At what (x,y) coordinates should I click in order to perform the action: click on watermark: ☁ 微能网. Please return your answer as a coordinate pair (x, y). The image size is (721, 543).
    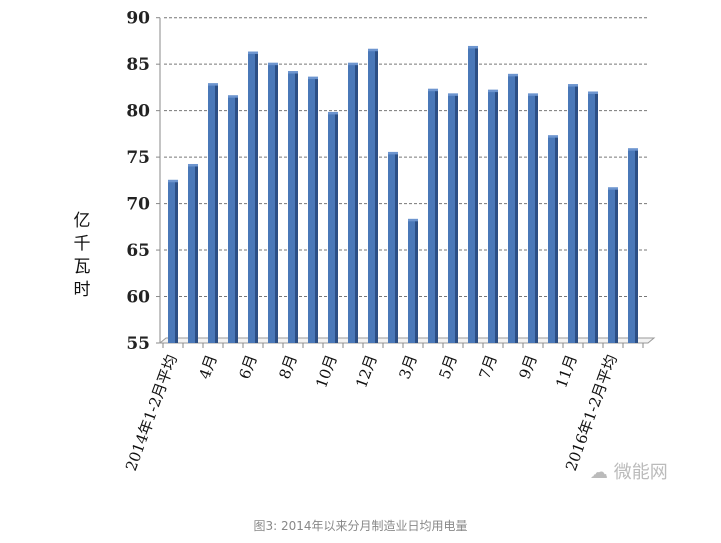
    Looking at the image, I should click on (629, 472).